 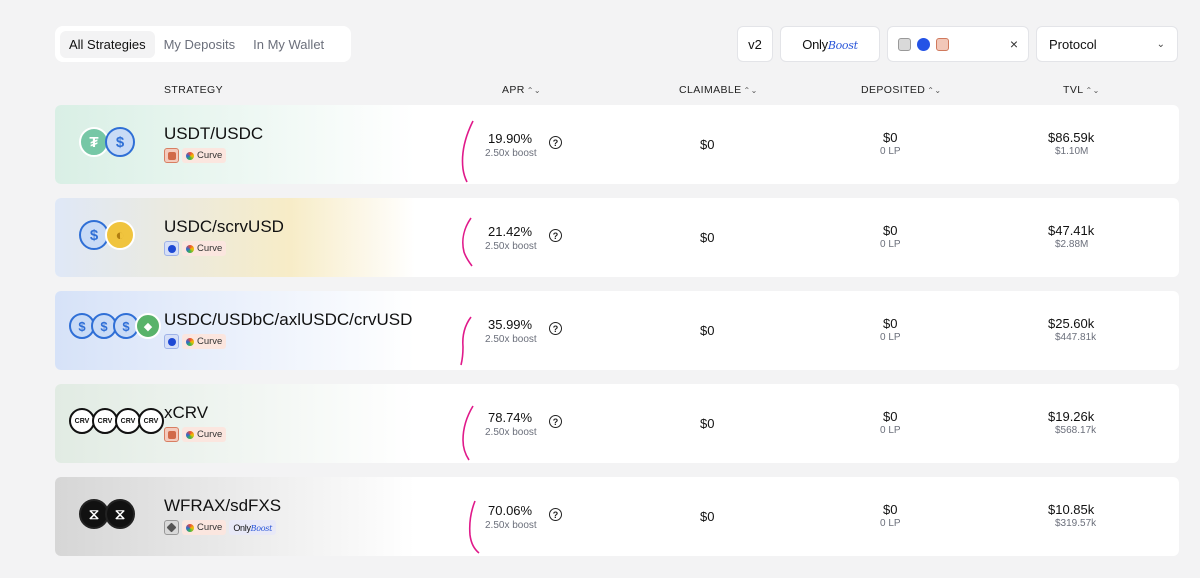 I want to click on protocol-select: Protocol ⌄, so click(x=1107, y=44).